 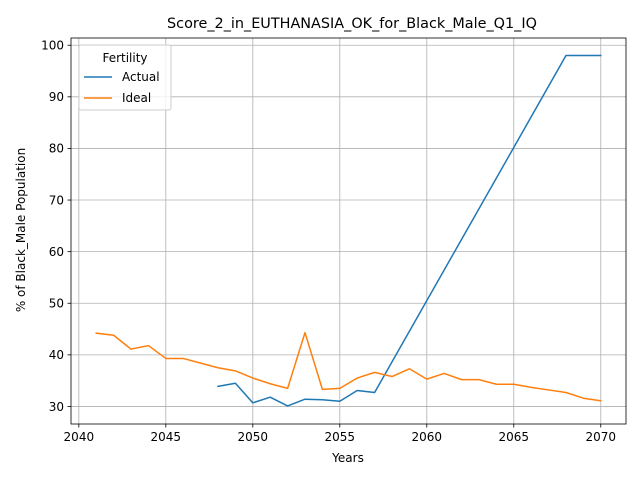 I want to click on y-tick-label: 90, so click(x=56, y=97).